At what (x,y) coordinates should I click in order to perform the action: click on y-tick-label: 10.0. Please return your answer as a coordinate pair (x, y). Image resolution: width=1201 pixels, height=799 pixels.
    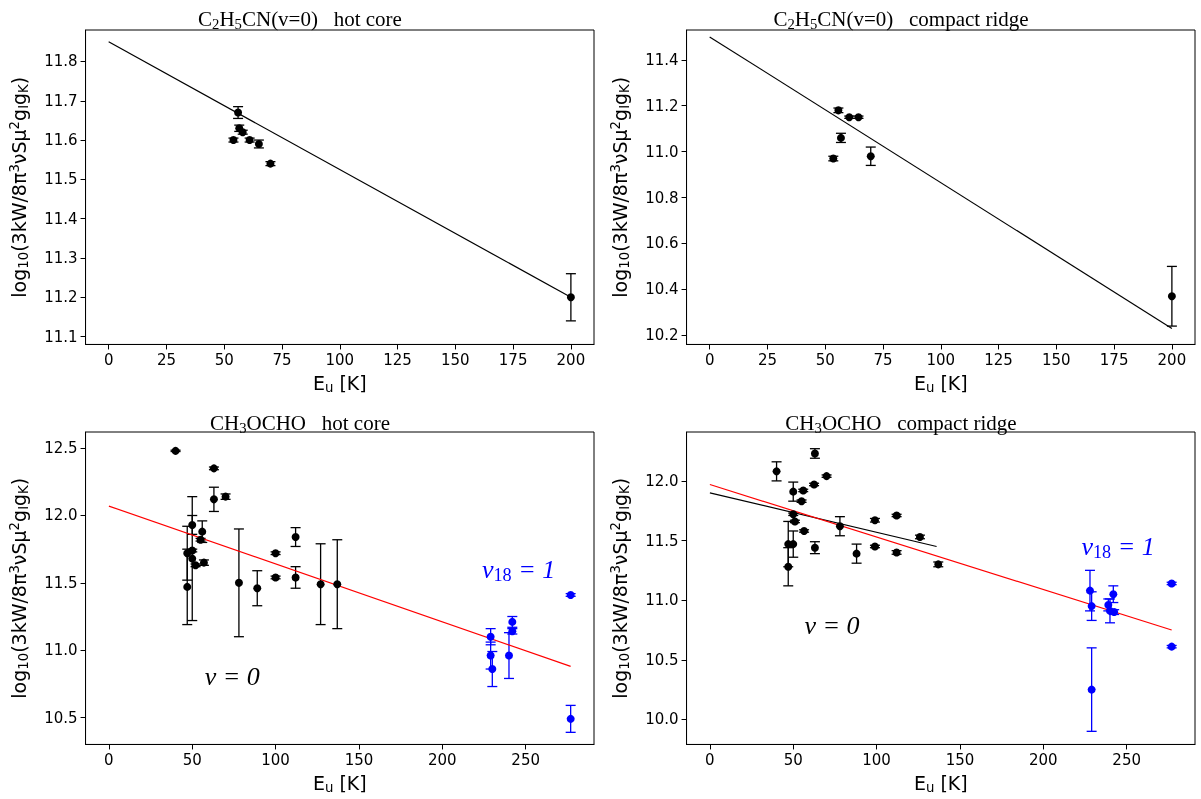
    Looking at the image, I should click on (662, 719).